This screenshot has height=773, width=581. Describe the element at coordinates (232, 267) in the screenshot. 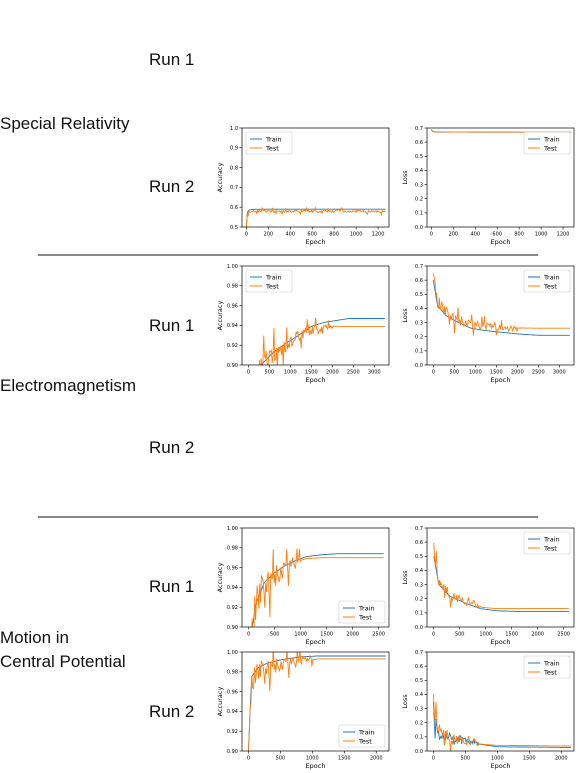

I see `y-tick-label: 1.00` at that location.